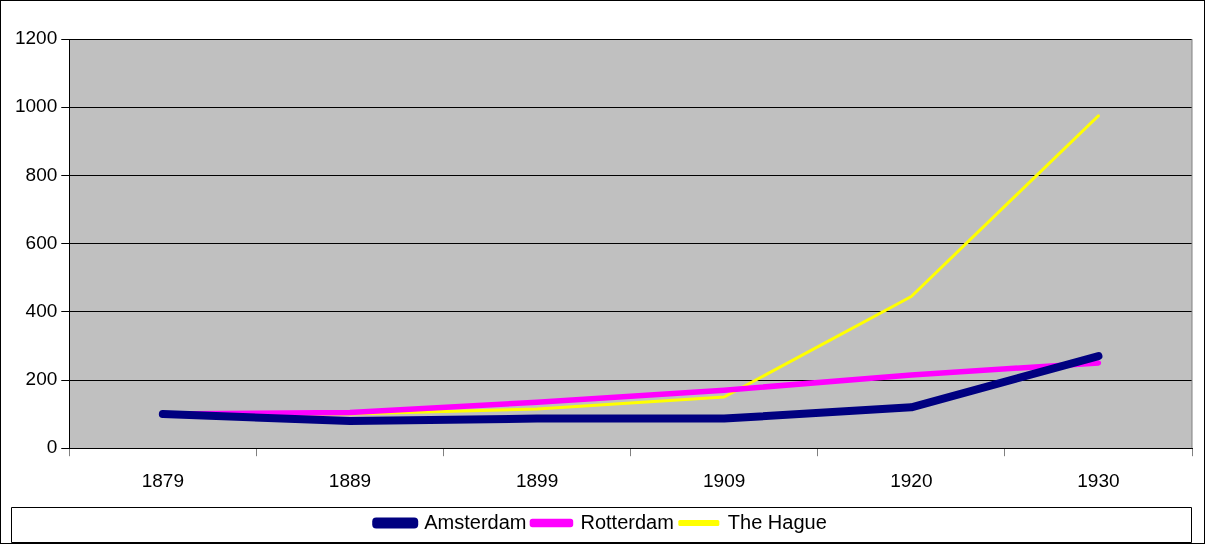 This screenshot has height=544, width=1205. Describe the element at coordinates (162, 480) in the screenshot. I see `x-tick-label: 1879` at that location.